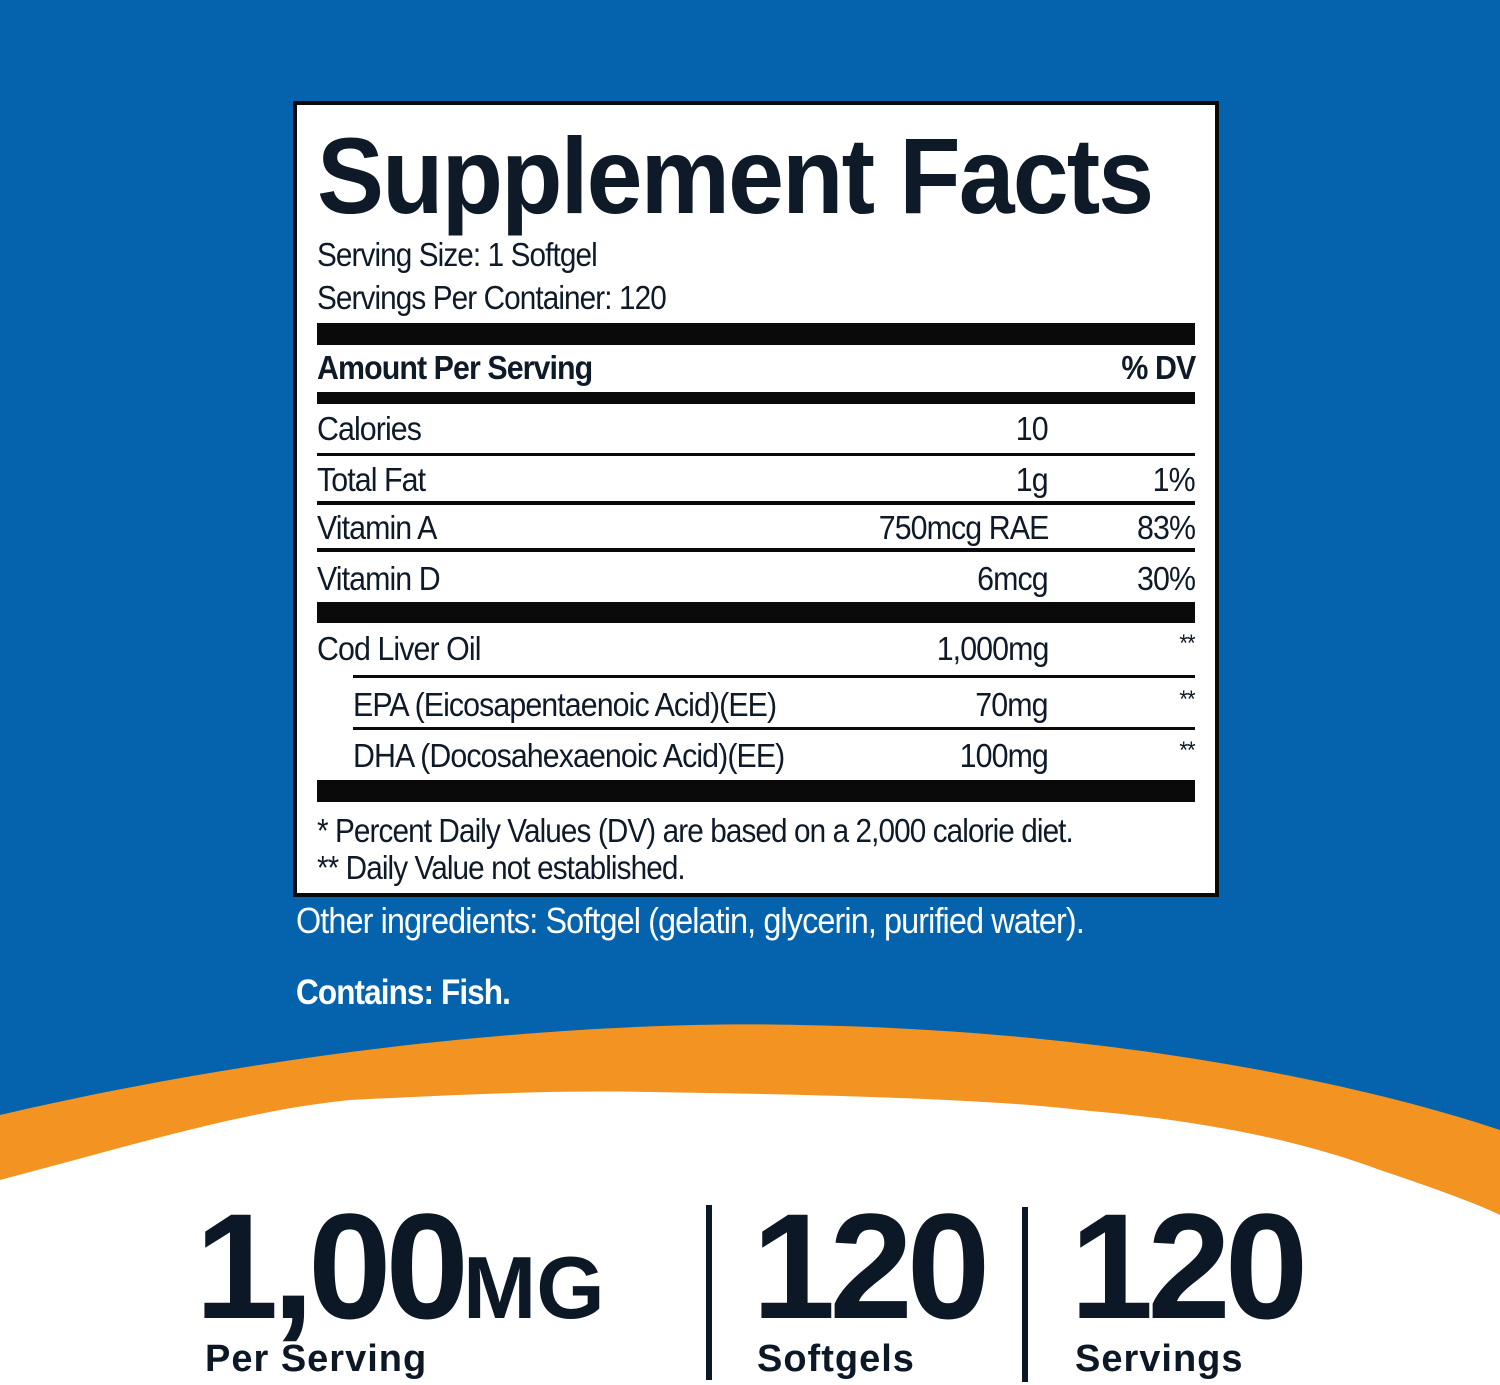 The height and width of the screenshot is (1385, 1500). I want to click on ingredient-amount: 70mg, so click(1012, 704).